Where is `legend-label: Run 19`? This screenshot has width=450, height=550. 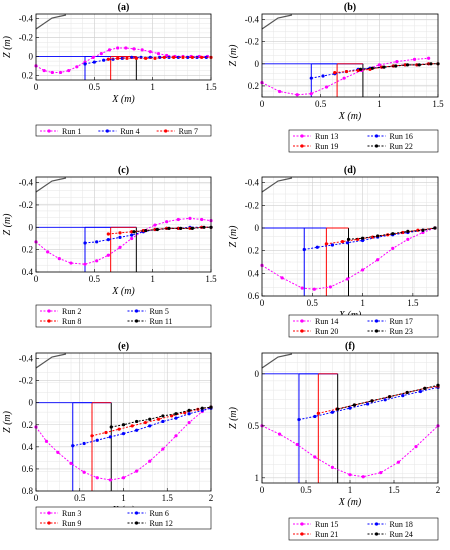 legend-label: Run 19 is located at coordinates (326, 146).